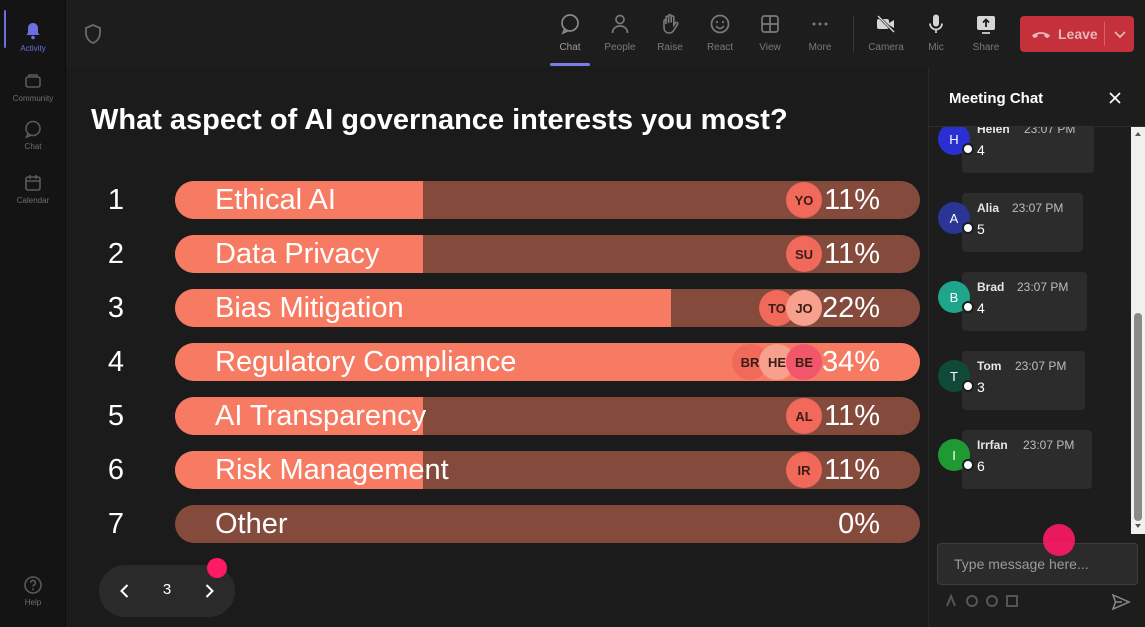 Image resolution: width=1145 pixels, height=627 pixels. I want to click on scroll-down-icon, so click(1138, 526).